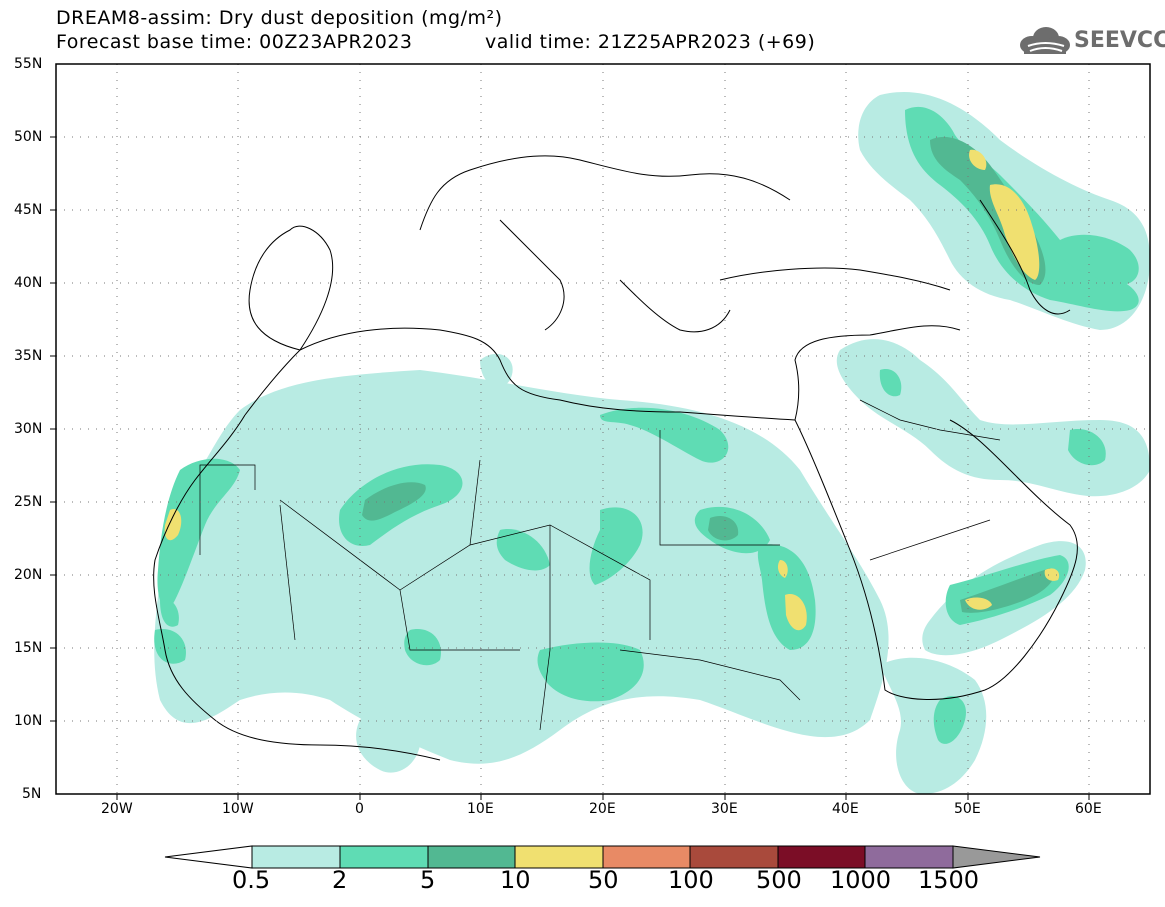 The width and height of the screenshot is (1165, 907). What do you see at coordinates (650, 42) in the screenshot?
I see `valid-time: valid time: 21Z25APR2023 (+69)` at bounding box center [650, 42].